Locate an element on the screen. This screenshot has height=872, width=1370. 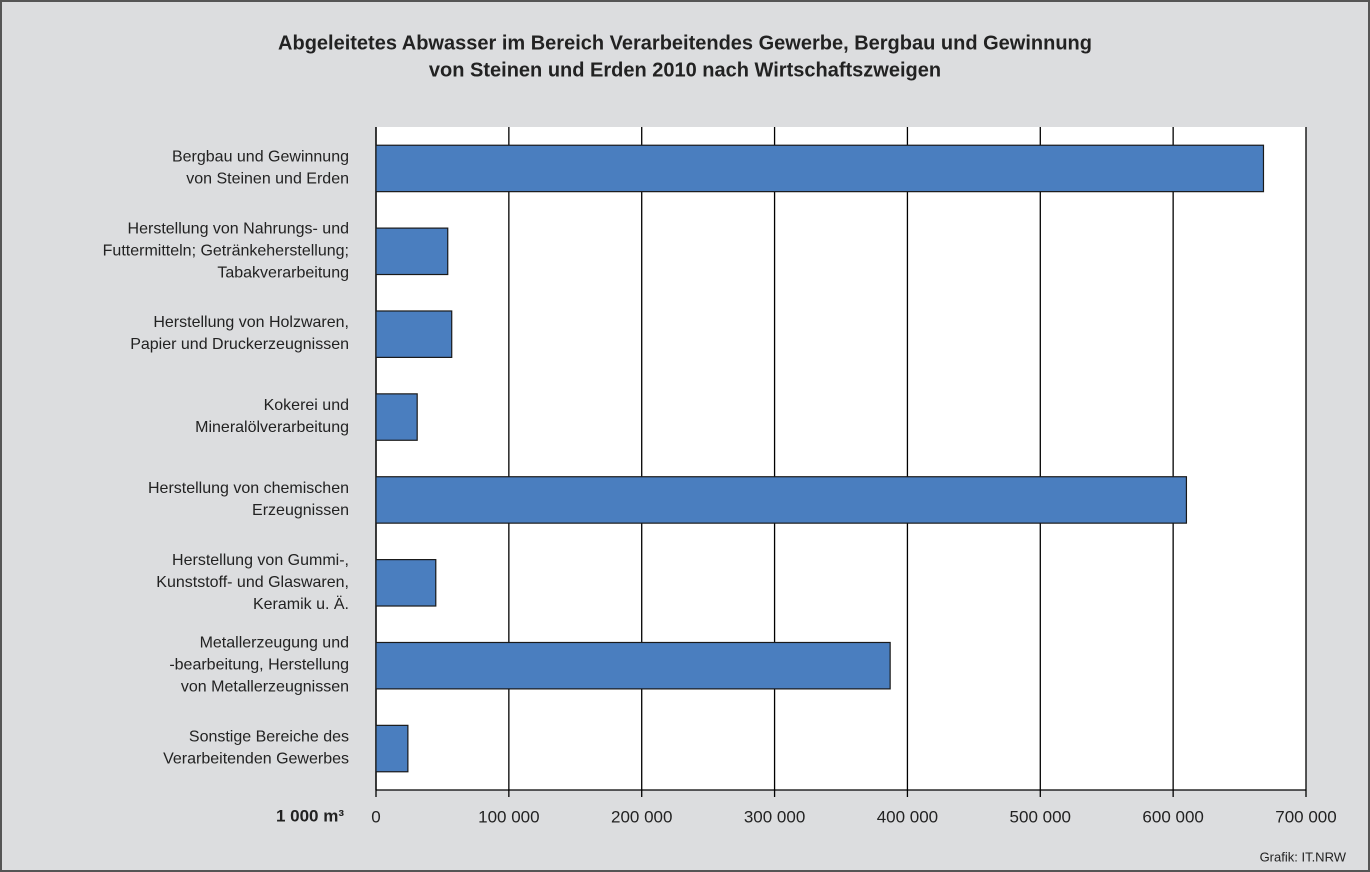
y-tick-label-line: von Metallerzeugnissen is located at coordinates (265, 687).